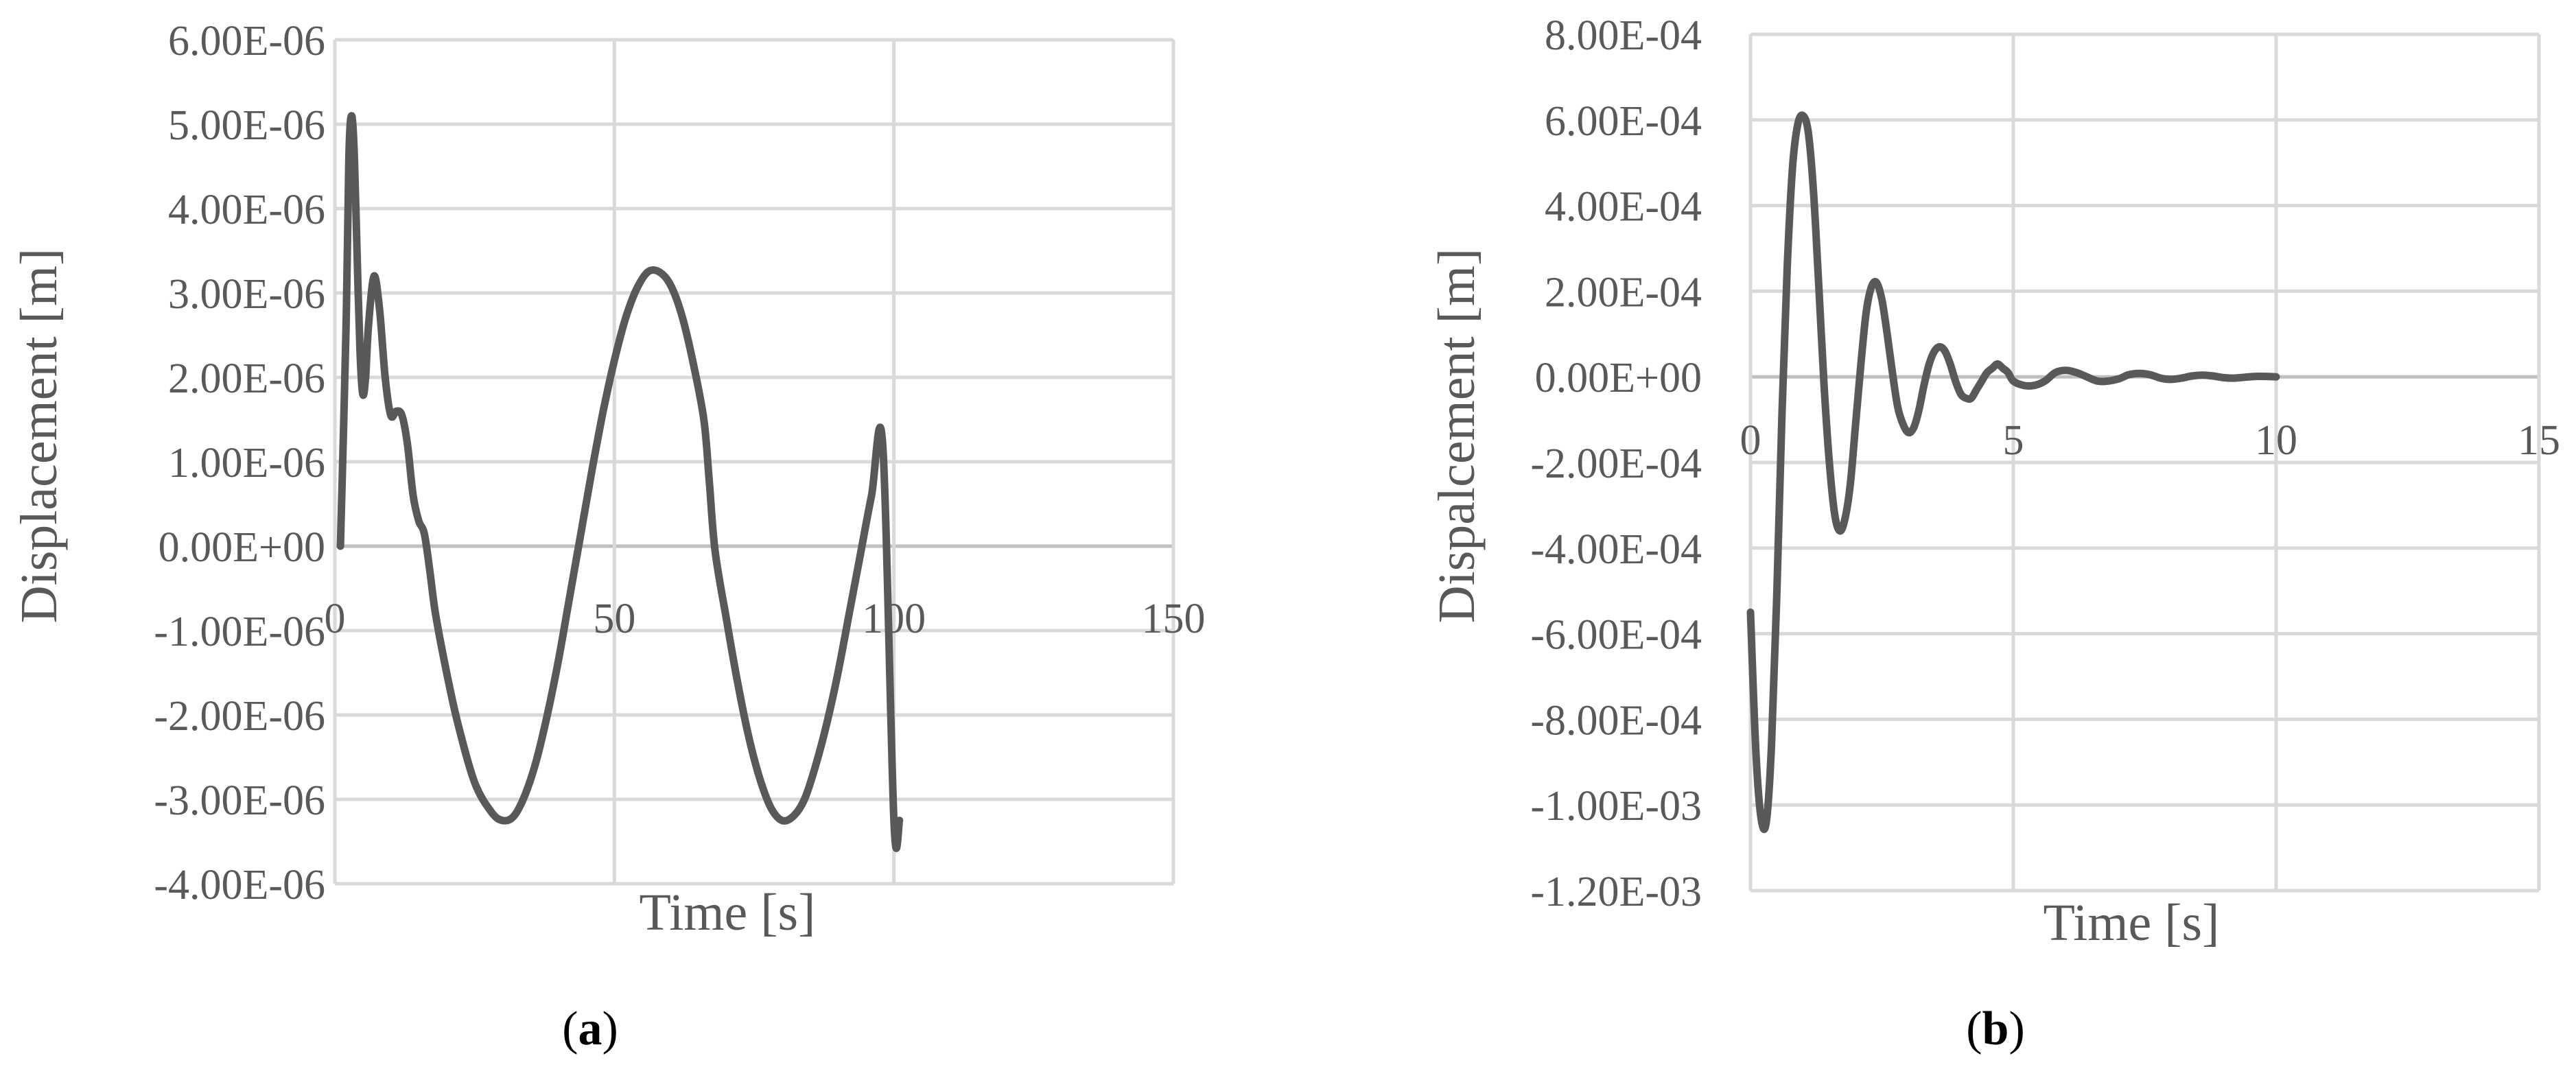 Image resolution: width=2576 pixels, height=1069 pixels. I want to click on chart-b-y-tick-label: -1.00E-03, so click(1616, 806).